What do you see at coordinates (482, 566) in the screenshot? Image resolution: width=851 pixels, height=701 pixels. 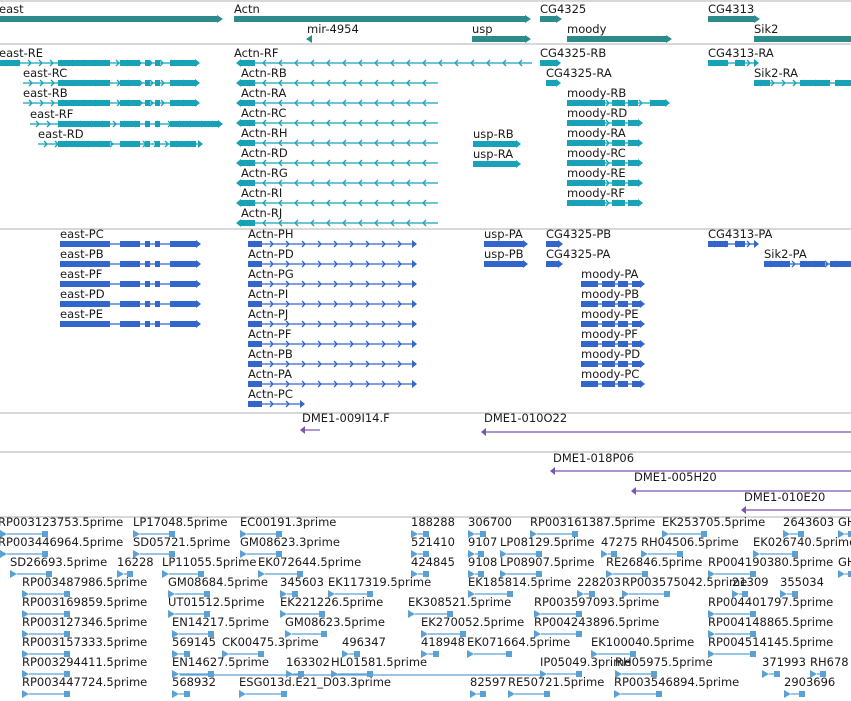 I see `est-9108: 9108` at bounding box center [482, 566].